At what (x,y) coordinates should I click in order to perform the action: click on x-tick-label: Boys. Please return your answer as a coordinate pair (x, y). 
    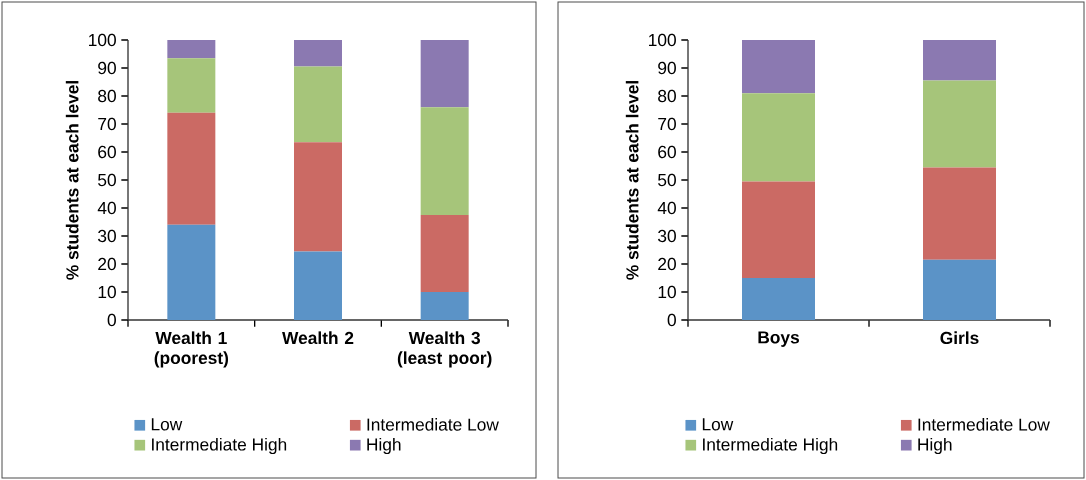
    Looking at the image, I should click on (778, 339).